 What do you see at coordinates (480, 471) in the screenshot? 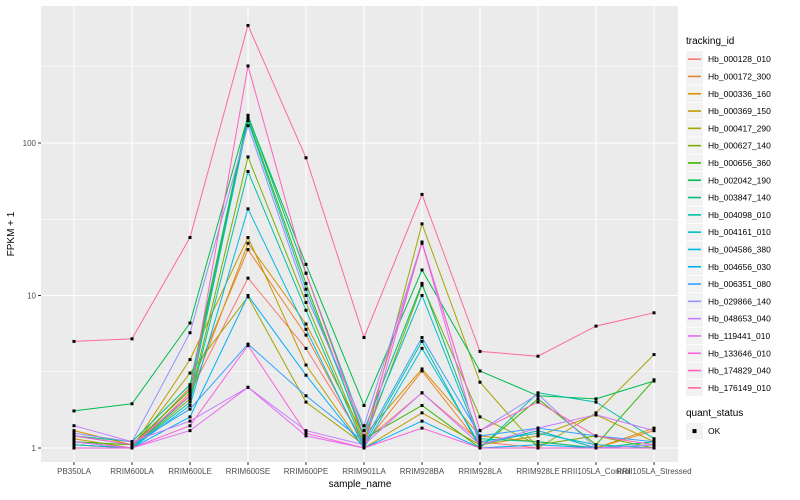
I see `x-tick-label: RRIM928LA` at bounding box center [480, 471].